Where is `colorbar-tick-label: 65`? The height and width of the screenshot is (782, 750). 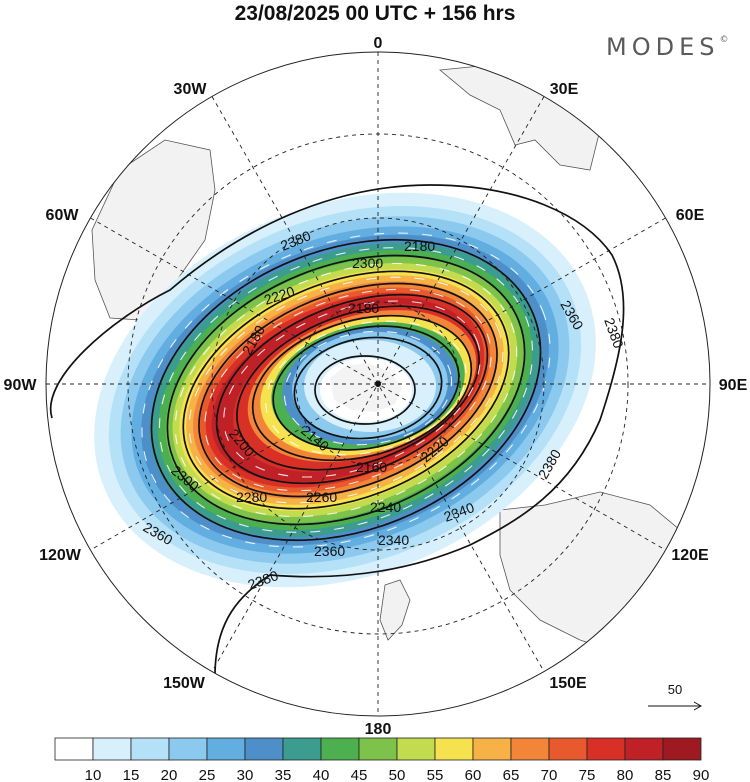
colorbar-tick-label: 65 is located at coordinates (511, 774).